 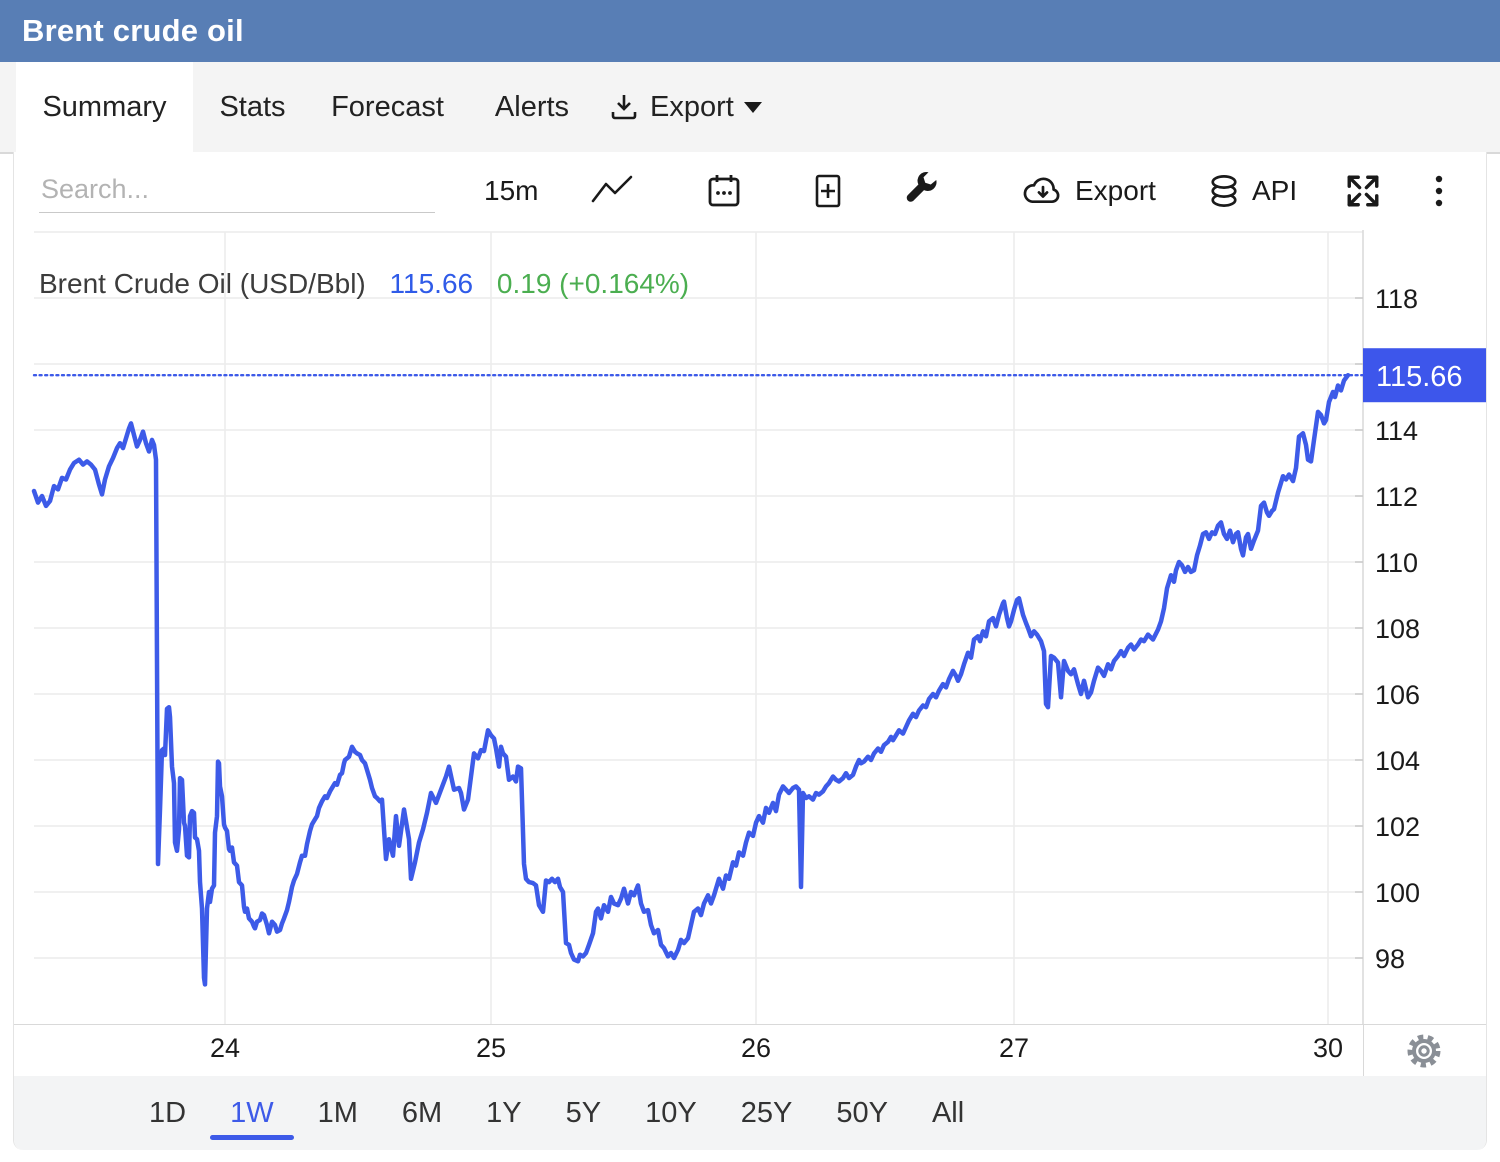 I want to click on axis-separator, so click(x=1363, y=1051).